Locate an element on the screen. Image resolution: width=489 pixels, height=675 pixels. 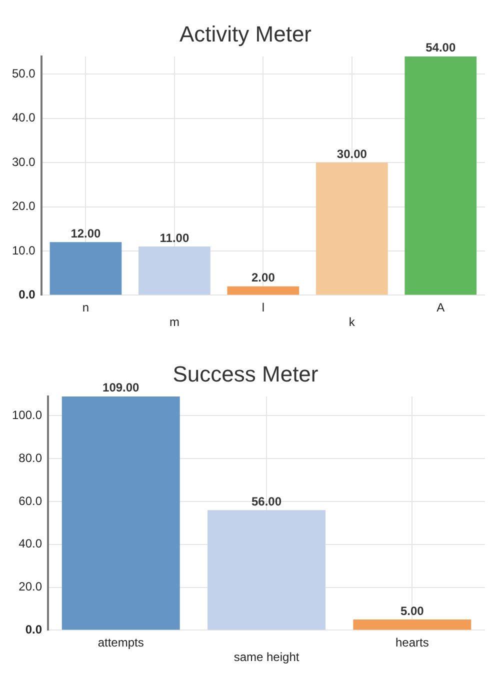
y-tick-label: 50.0 is located at coordinates (24, 73).